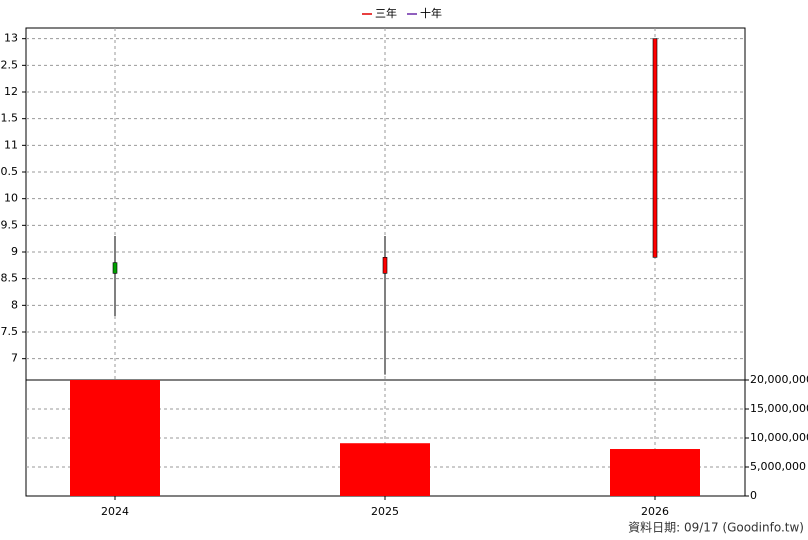 This screenshot has width=808, height=540. I want to click on y-tick-label: 0.5, so click(10, 171).